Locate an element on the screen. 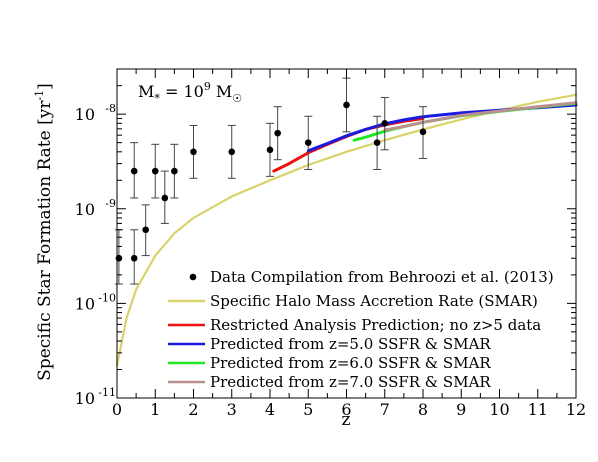 Image resolution: width=598 pixels, height=462 pixels. annotation-msun: M is located at coordinates (221, 91).